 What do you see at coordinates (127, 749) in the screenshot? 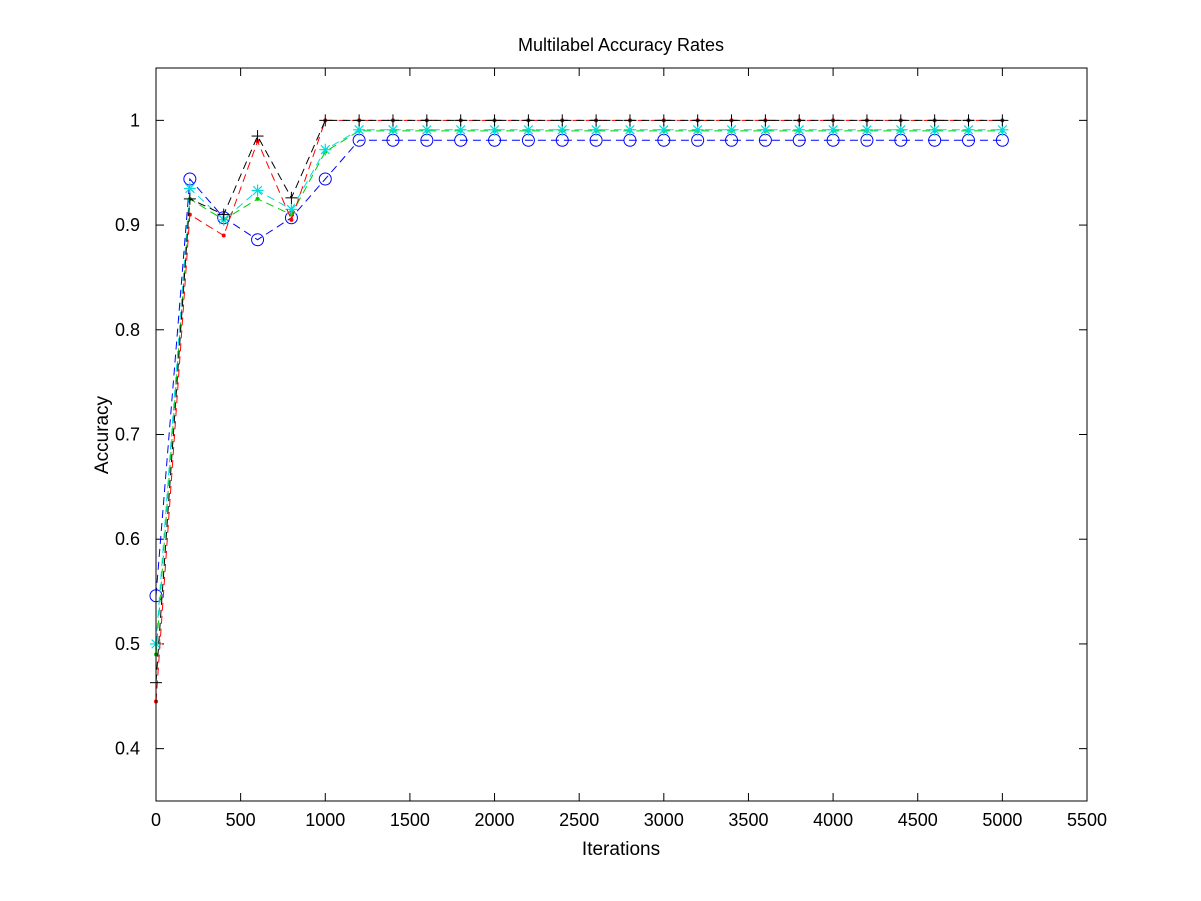
I see `y-tick-label: 0.4` at bounding box center [127, 749].